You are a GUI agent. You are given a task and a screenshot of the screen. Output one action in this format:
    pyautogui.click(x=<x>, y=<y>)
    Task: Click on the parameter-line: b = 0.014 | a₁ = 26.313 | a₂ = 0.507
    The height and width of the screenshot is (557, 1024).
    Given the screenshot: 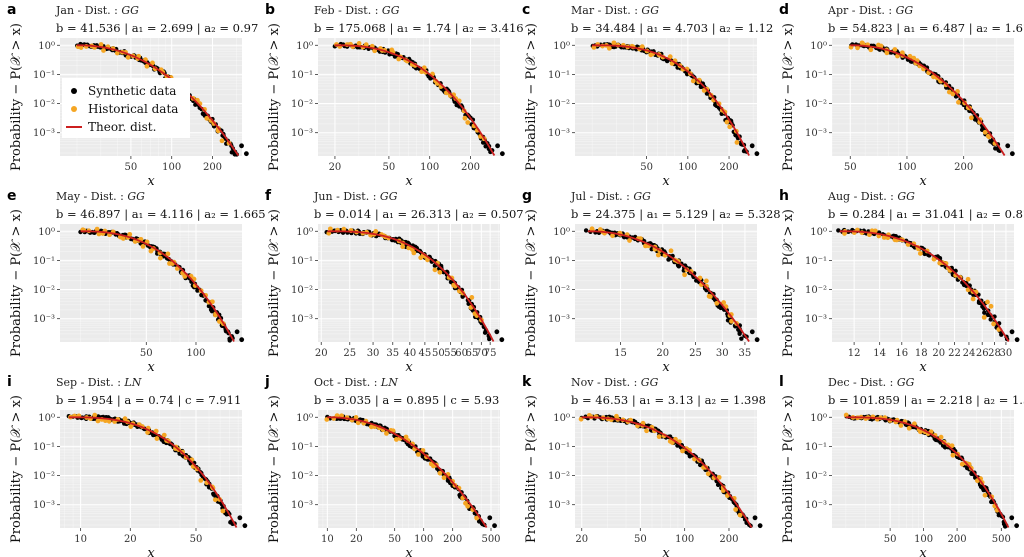 What is the action you would take?
    pyautogui.click(x=419, y=214)
    